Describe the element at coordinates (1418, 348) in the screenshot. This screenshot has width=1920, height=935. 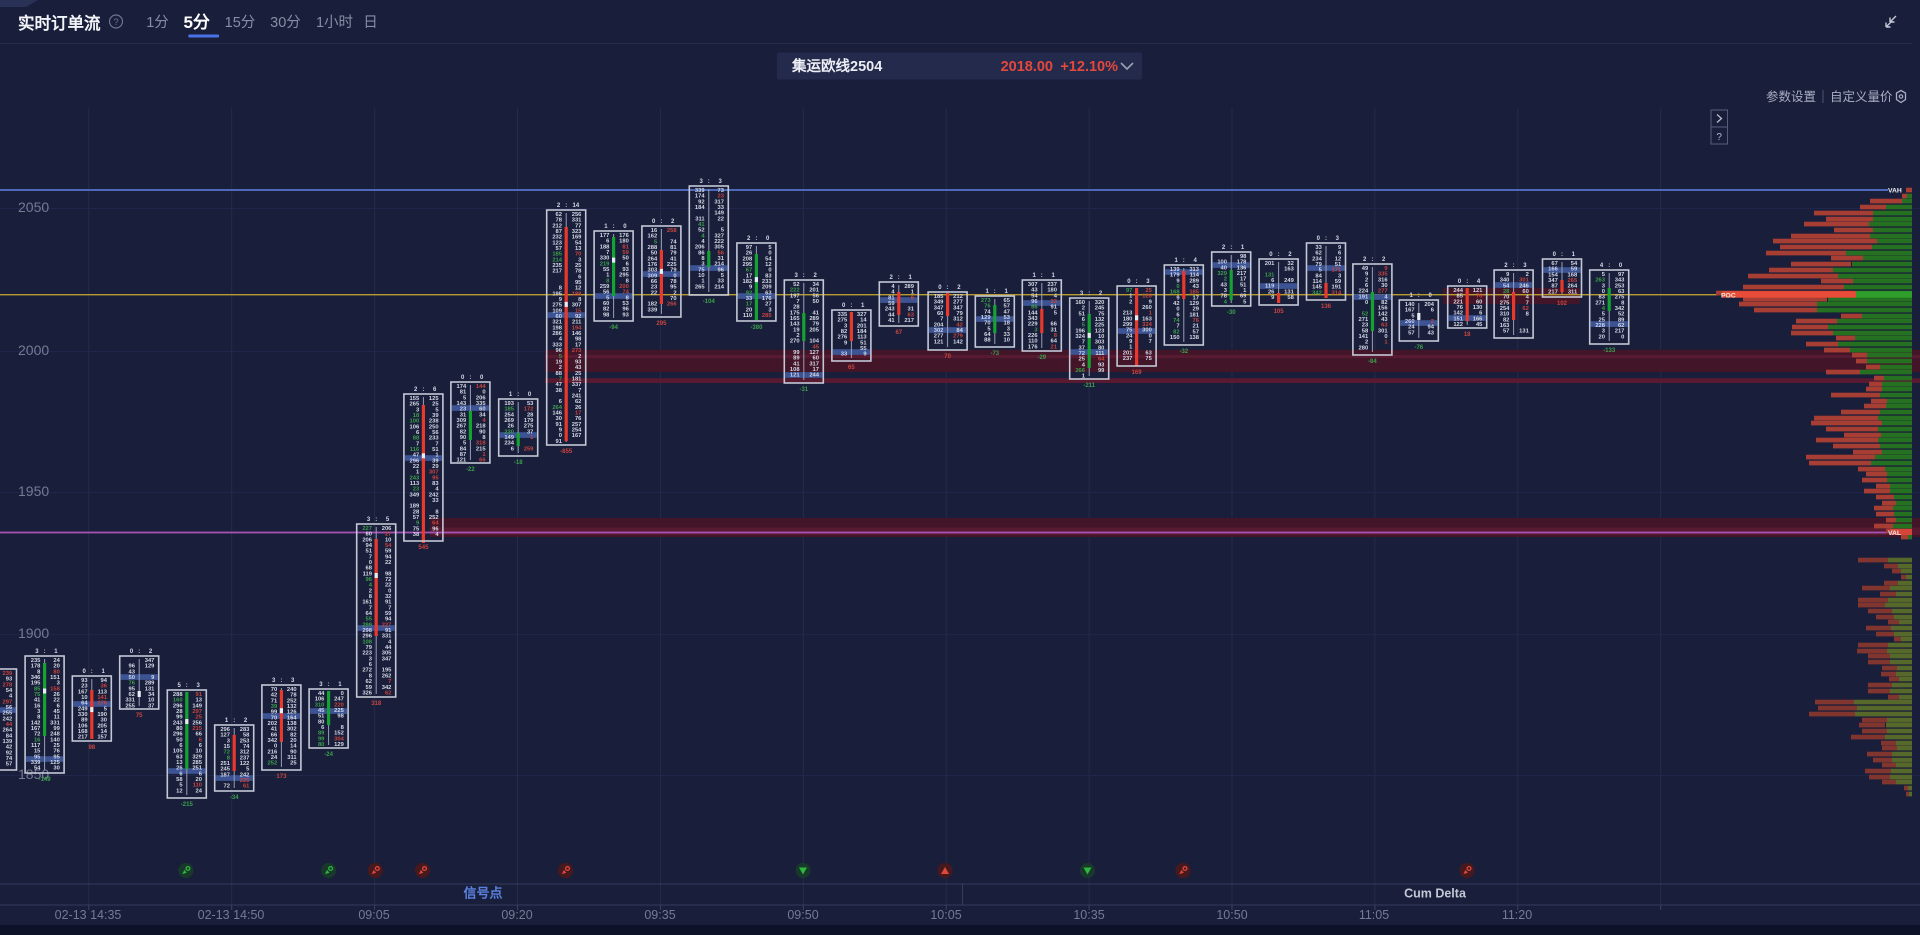
I see `svg-text: -76` at that location.